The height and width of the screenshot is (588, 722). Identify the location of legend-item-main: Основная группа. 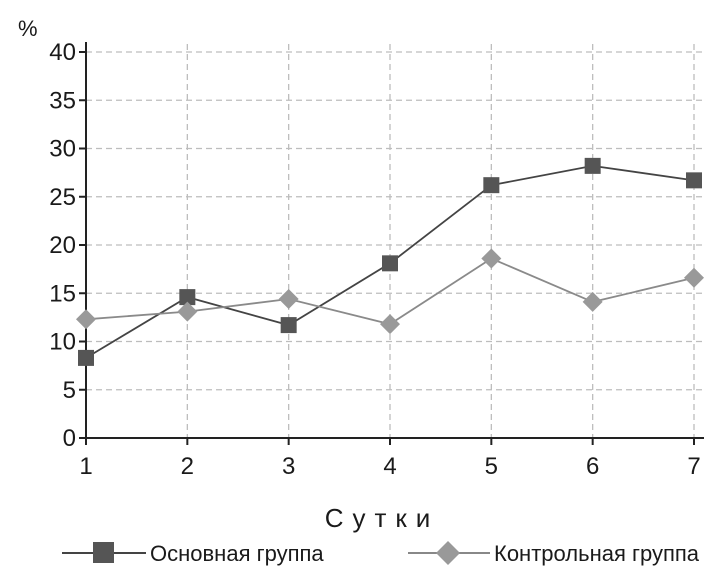
(193, 553).